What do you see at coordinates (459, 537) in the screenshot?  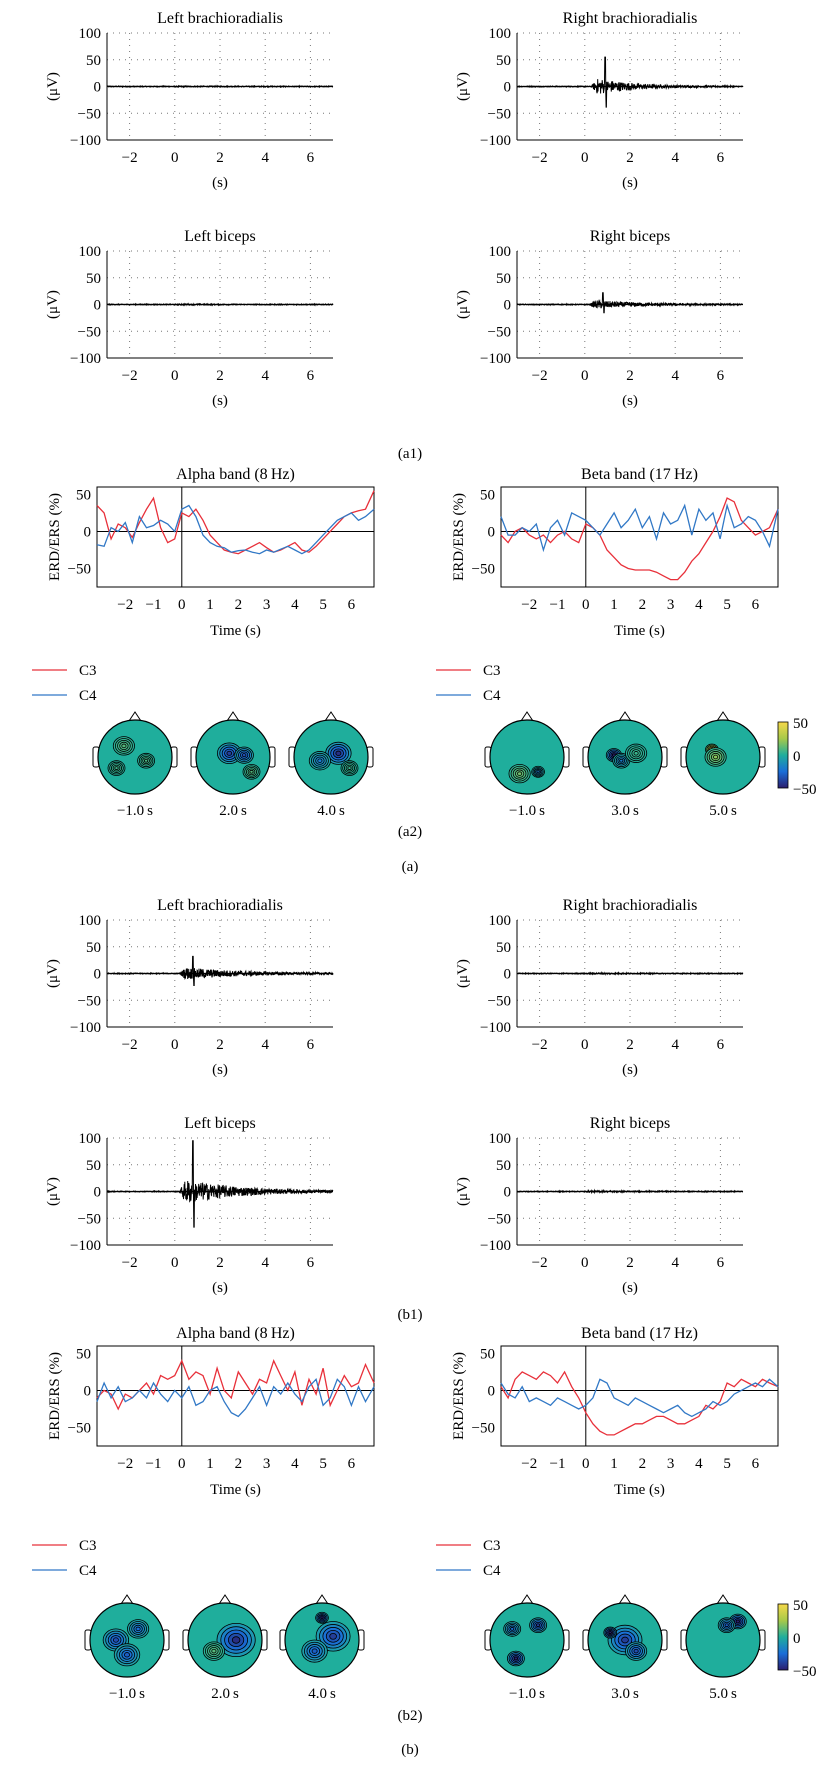 I see `y-axis-label: ERD/ERS (%)` at bounding box center [459, 537].